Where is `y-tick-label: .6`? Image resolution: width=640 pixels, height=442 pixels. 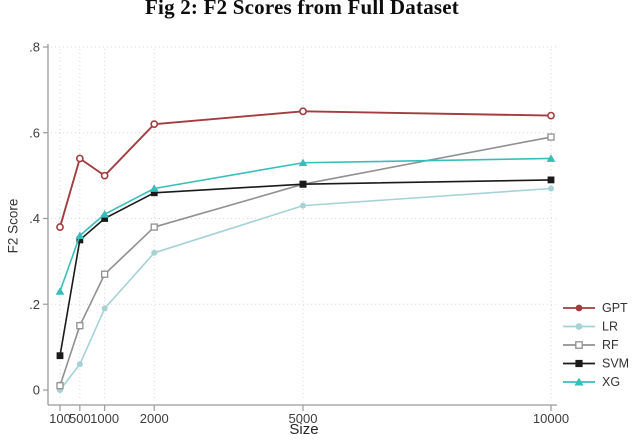
y-tick-label: .6 is located at coordinates (34, 132).